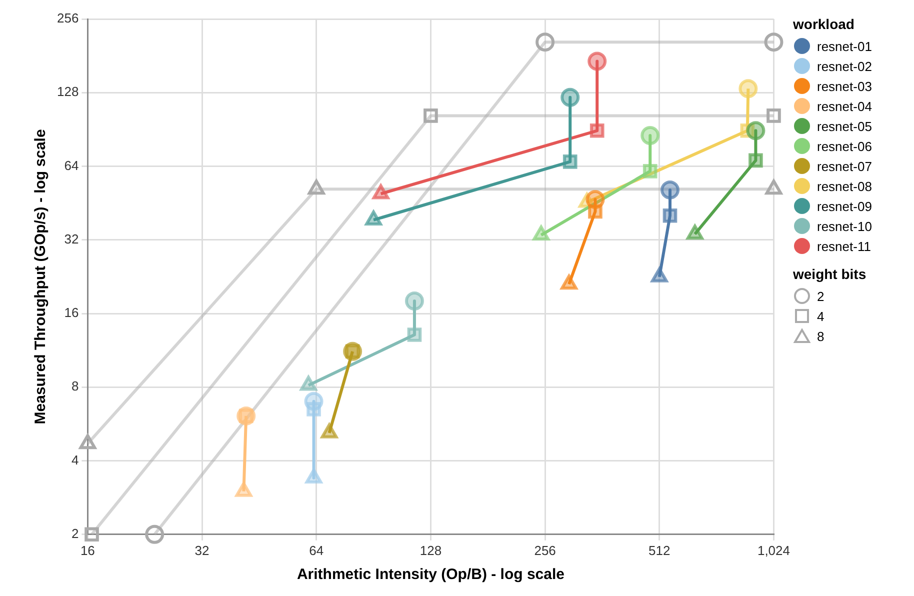 This screenshot has height=596, width=914. Describe the element at coordinates (545, 550) in the screenshot. I see `x-tick-label: 256` at that location.